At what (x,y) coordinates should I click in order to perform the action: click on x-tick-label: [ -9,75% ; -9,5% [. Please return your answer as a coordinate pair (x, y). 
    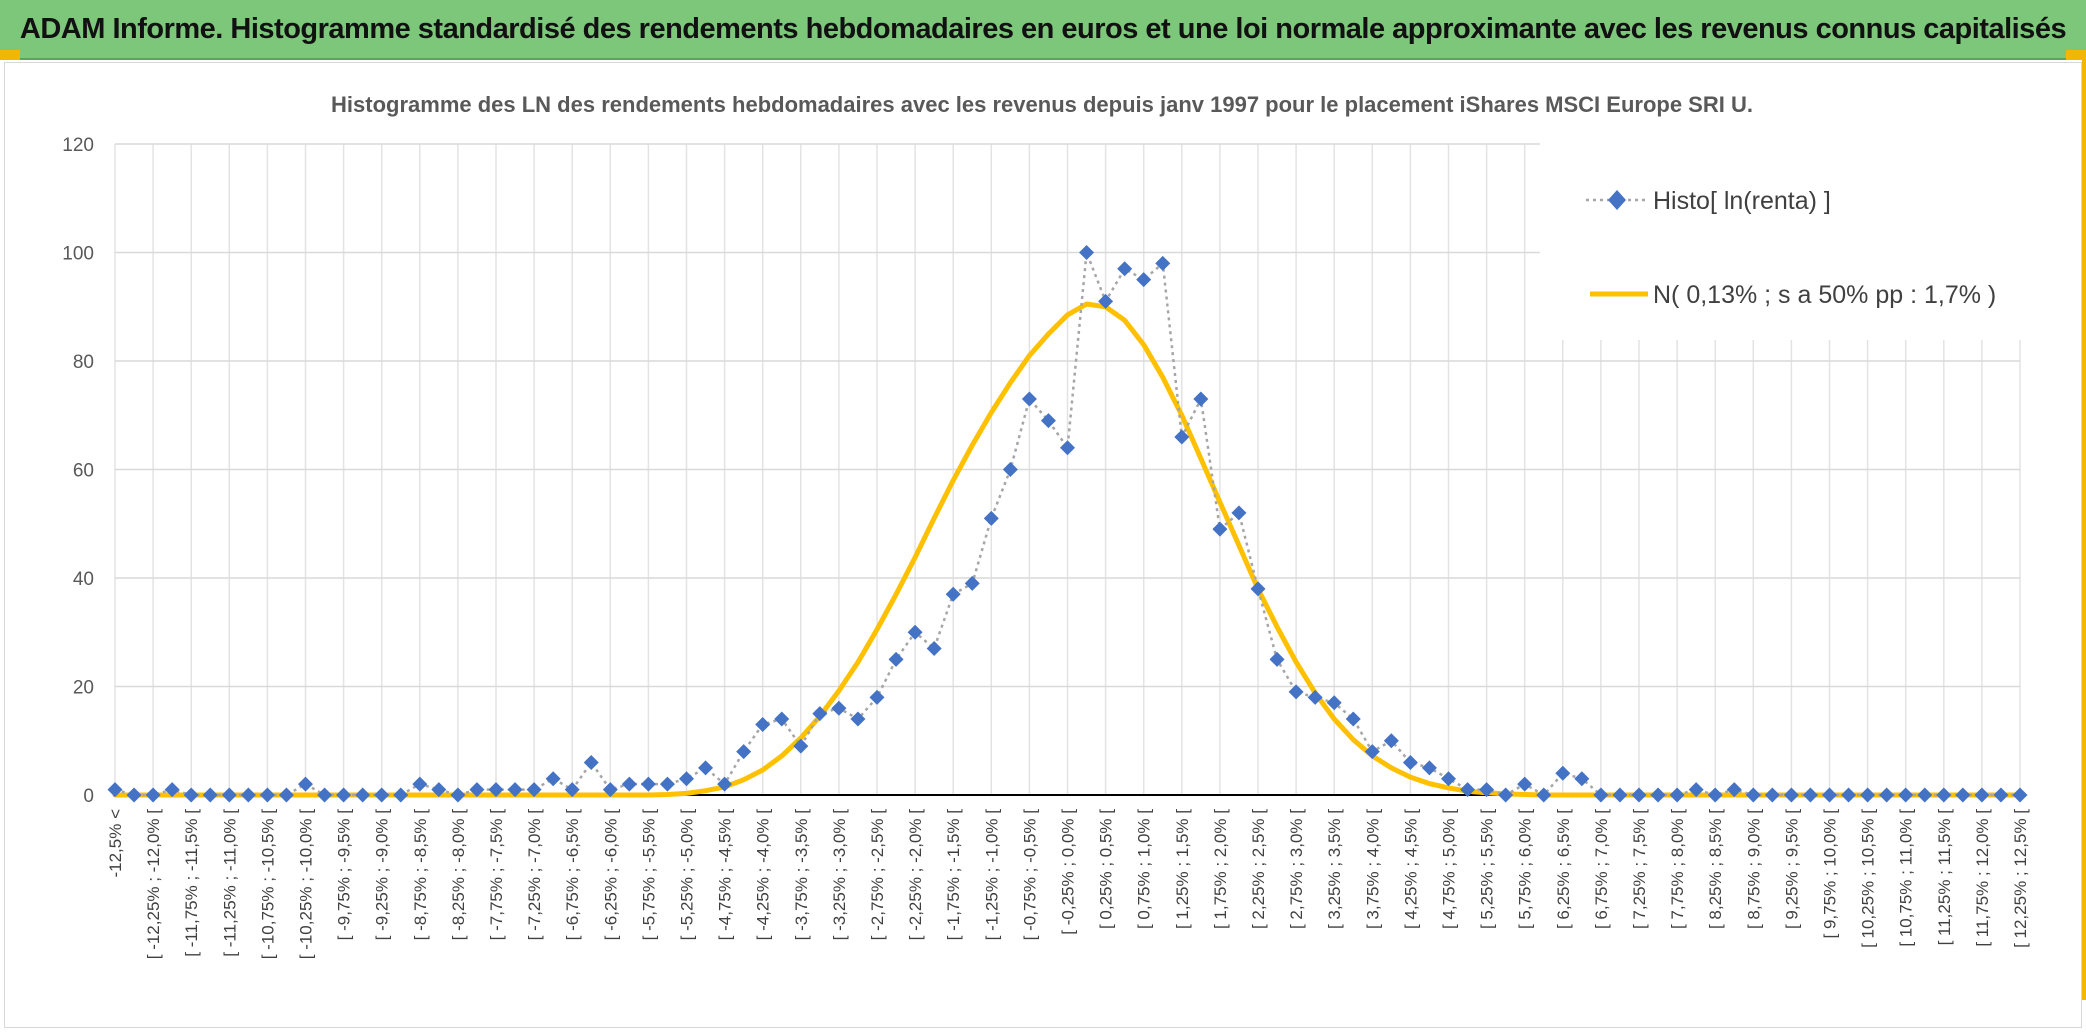
    Looking at the image, I should click on (344, 875).